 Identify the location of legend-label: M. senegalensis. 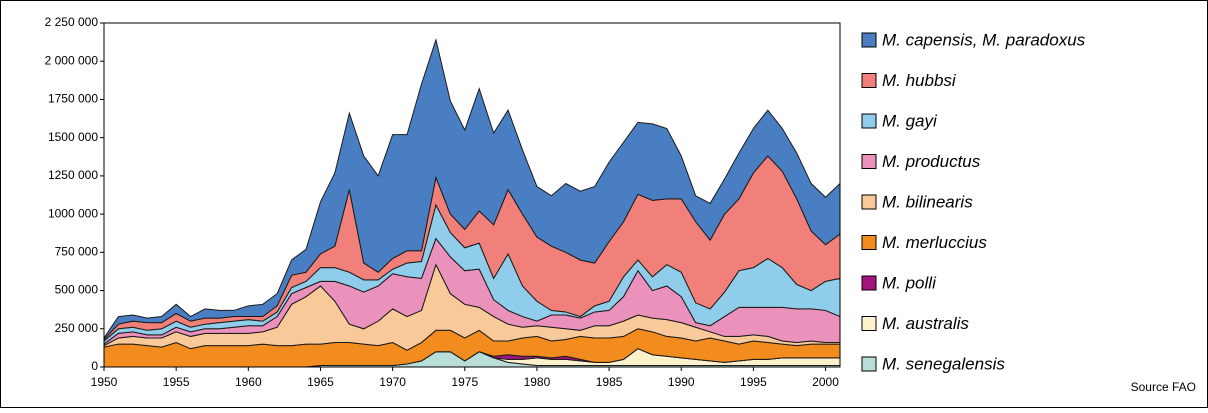
(943, 363).